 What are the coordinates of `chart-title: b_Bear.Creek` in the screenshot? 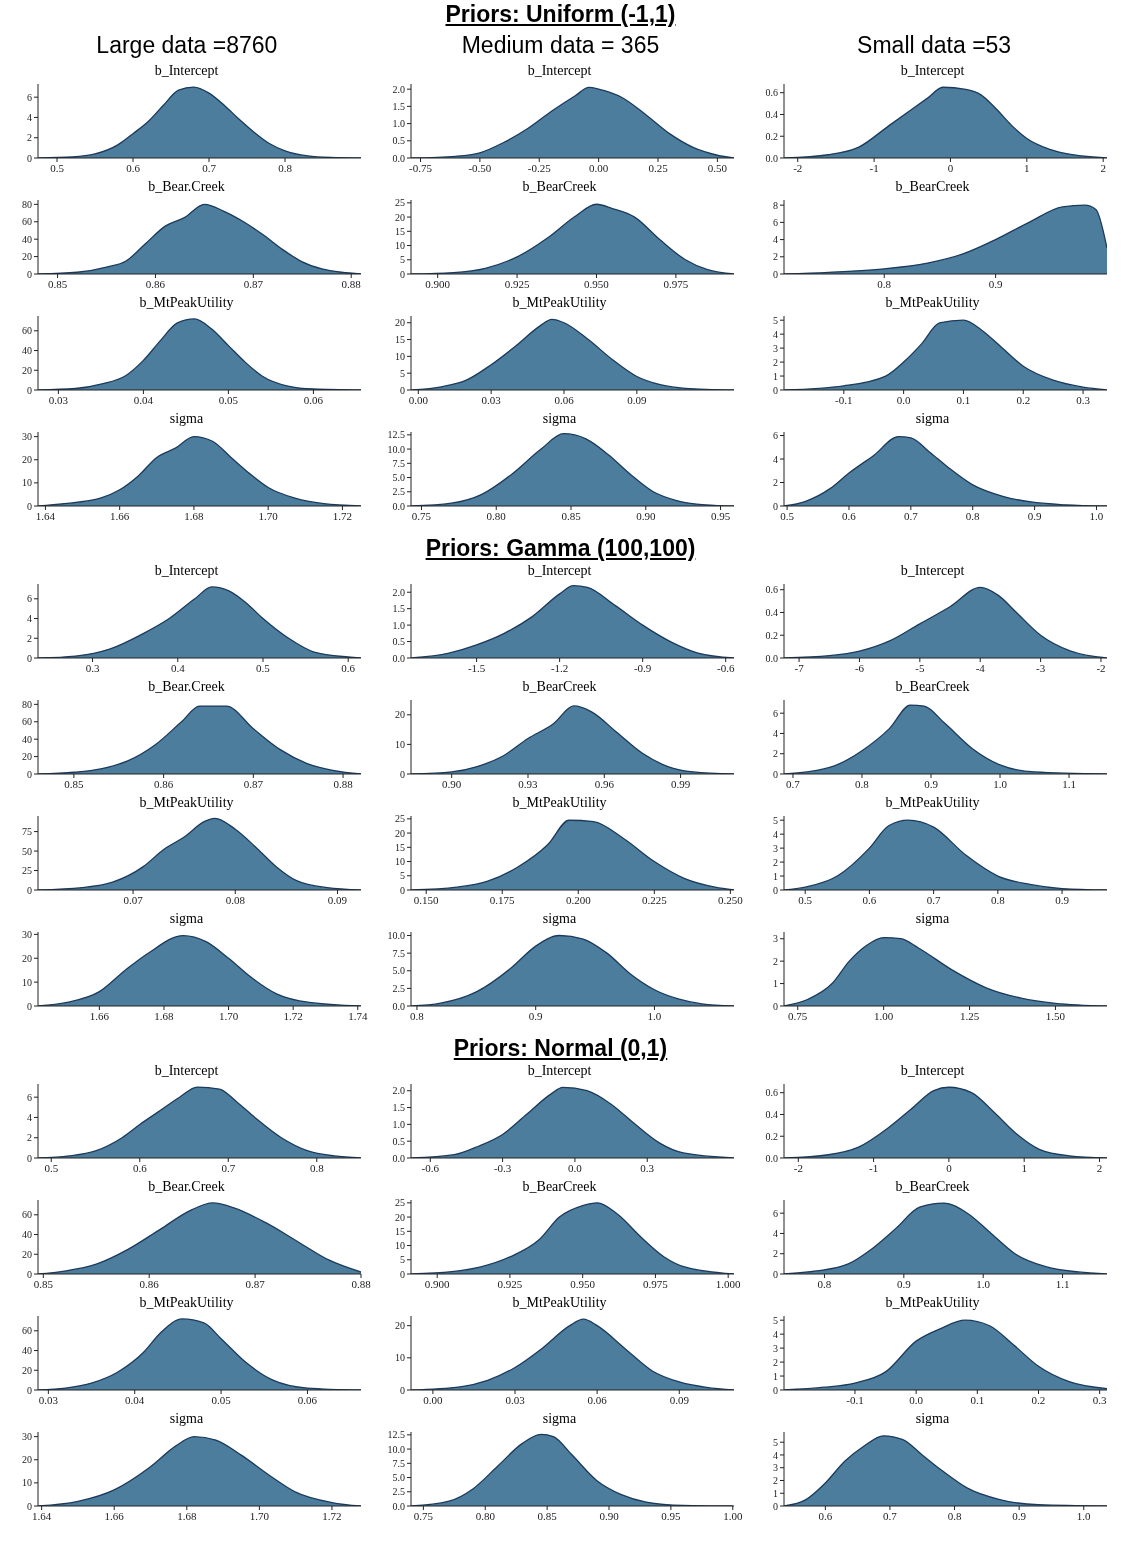 It's located at (186, 687).